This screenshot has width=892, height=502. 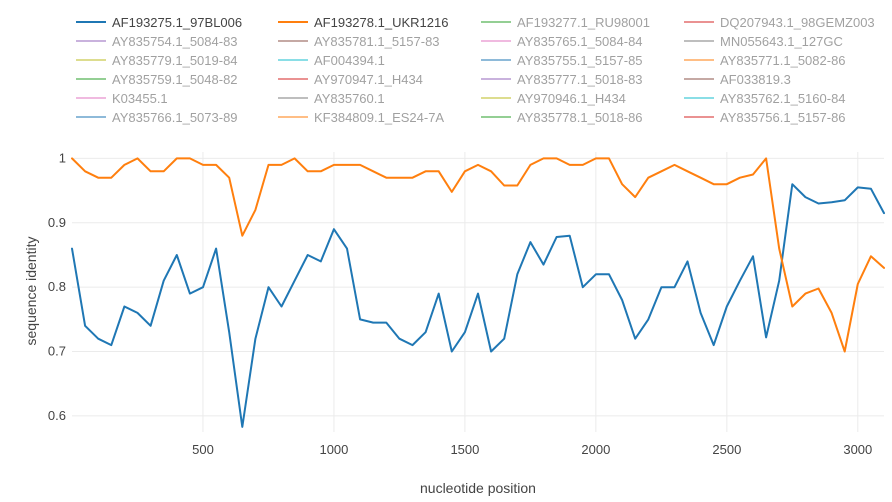 I want to click on legend-item: AF004394.1, so click(x=331, y=60).